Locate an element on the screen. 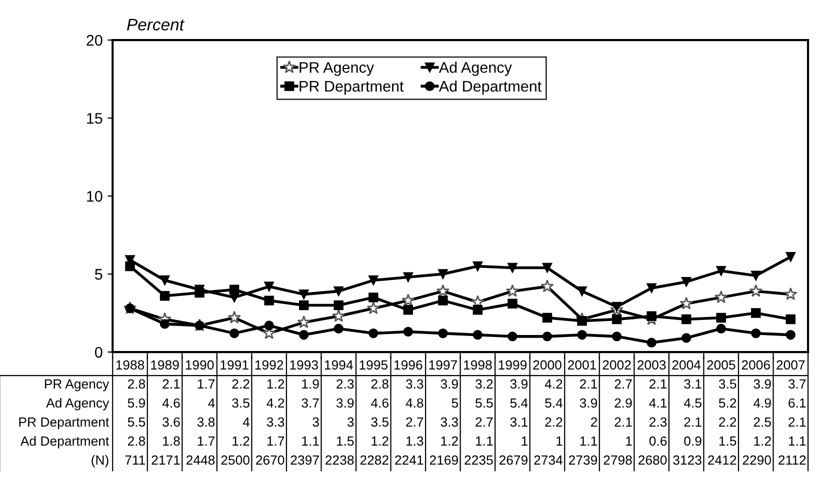 The width and height of the screenshot is (822, 477). data-label: 2.9 is located at coordinates (623, 403).